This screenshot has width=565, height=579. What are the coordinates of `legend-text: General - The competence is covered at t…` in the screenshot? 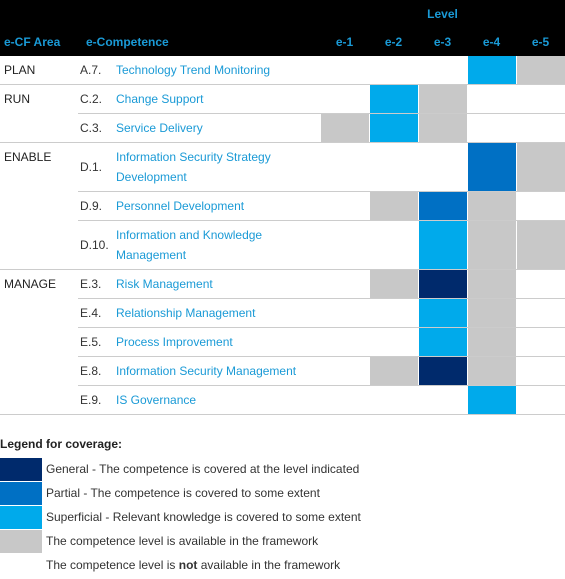 It's located at (202, 469).